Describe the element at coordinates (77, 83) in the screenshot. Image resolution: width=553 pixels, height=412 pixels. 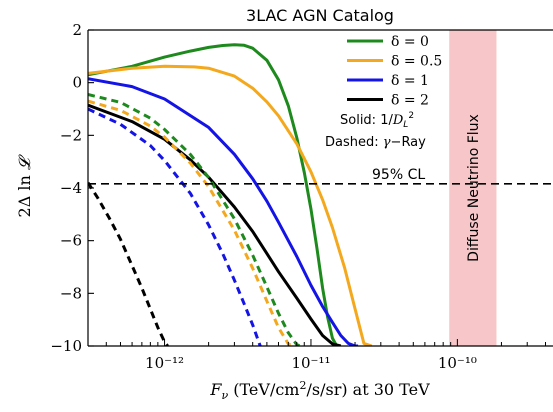
I see `y-tick-label: 0` at that location.